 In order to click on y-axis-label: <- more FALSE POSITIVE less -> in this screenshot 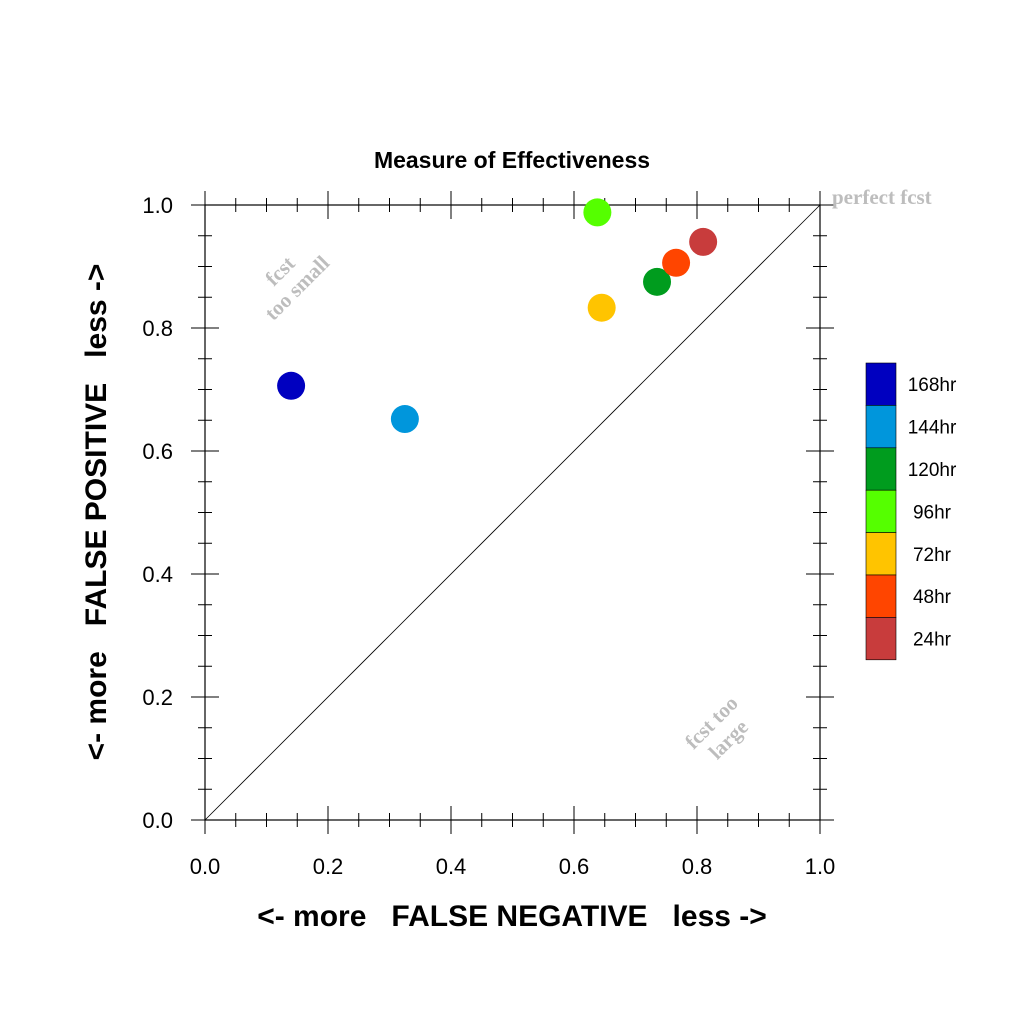, I will do `click(96, 512)`.